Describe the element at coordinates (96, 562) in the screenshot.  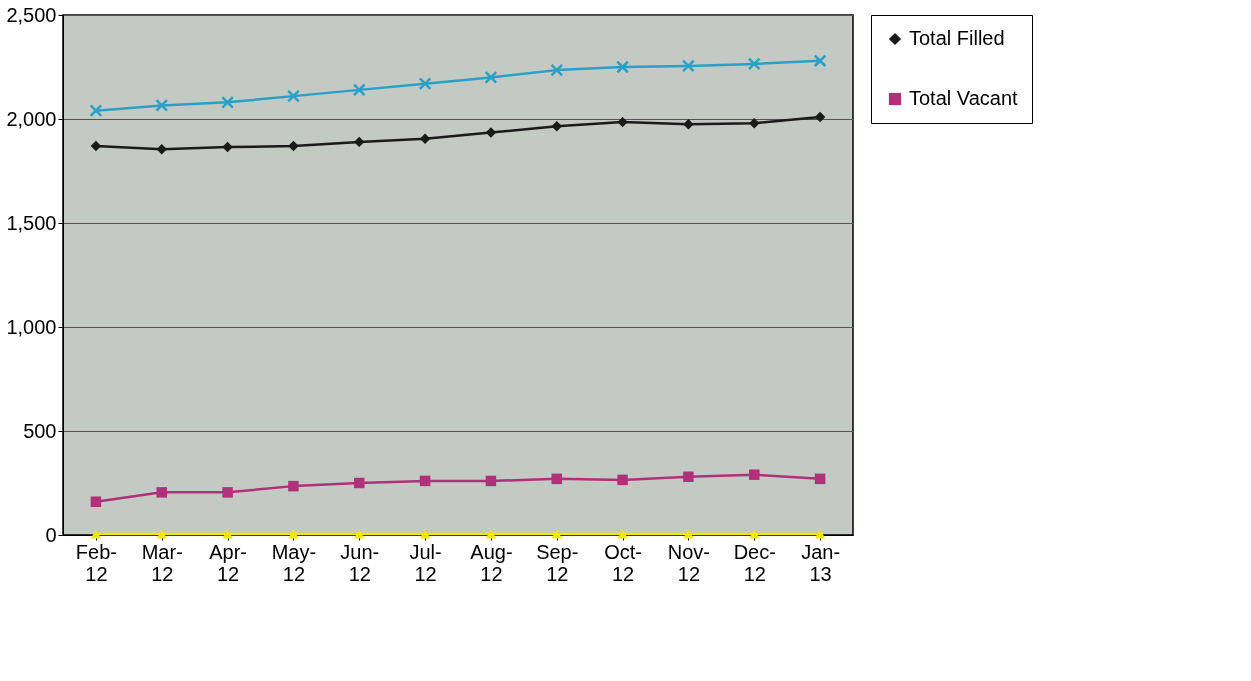
I see `x-tick-label: Feb-12` at that location.